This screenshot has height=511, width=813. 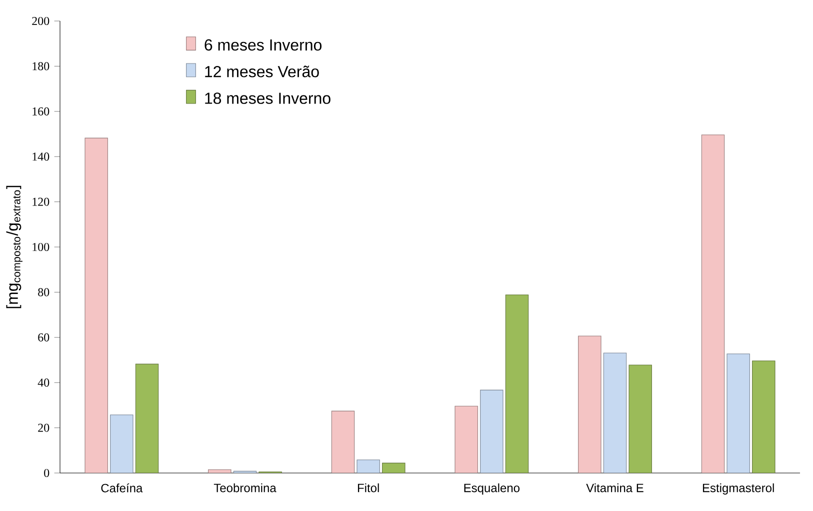 I want to click on y-tick-label: 160, so click(x=41, y=111).